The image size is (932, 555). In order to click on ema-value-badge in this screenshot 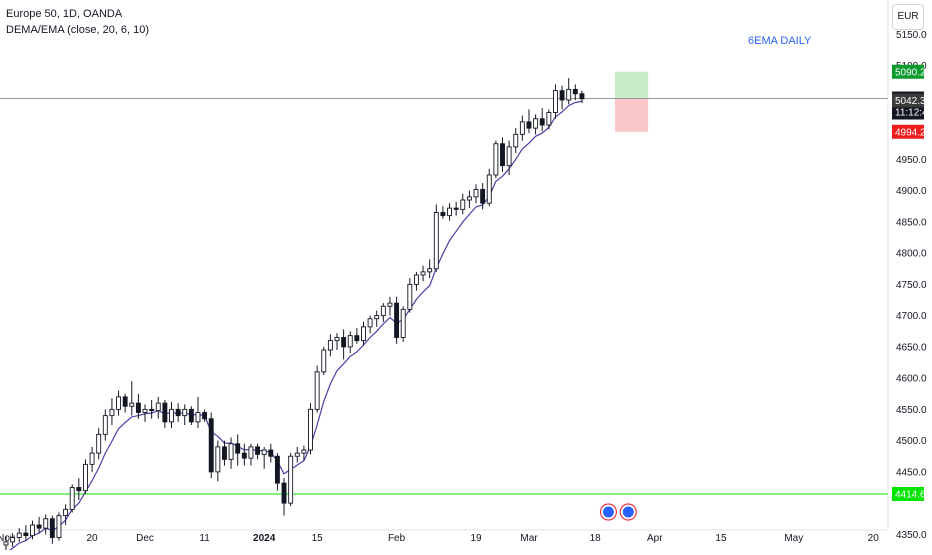, I will do `click(908, 100)`.